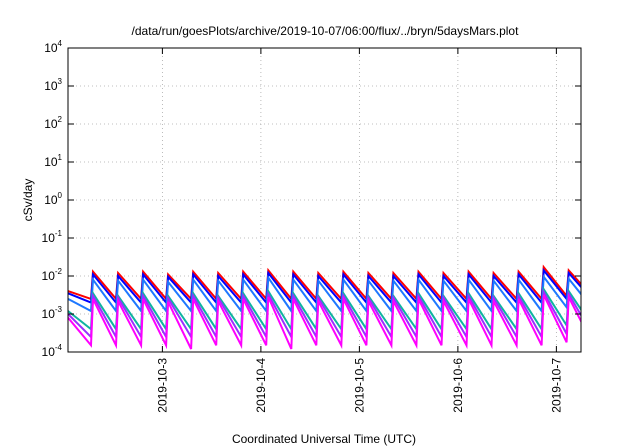 The image size is (640, 448). What do you see at coordinates (359, 385) in the screenshot?
I see `x-tick-label: 2019-10-5` at bounding box center [359, 385].